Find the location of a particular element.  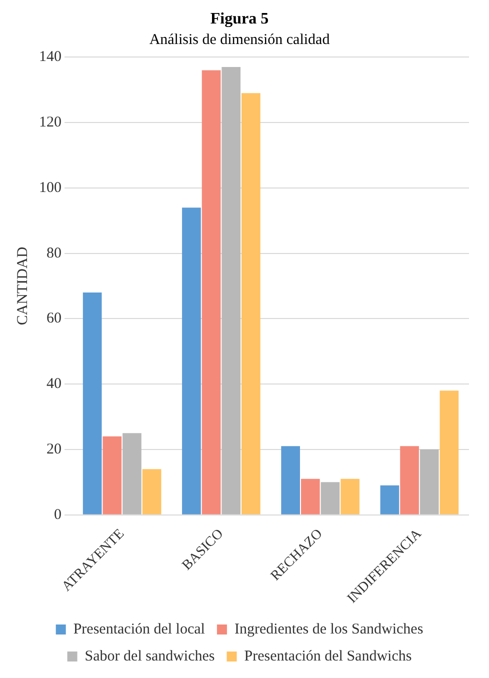

y-tick-label: 80 is located at coordinates (54, 253).